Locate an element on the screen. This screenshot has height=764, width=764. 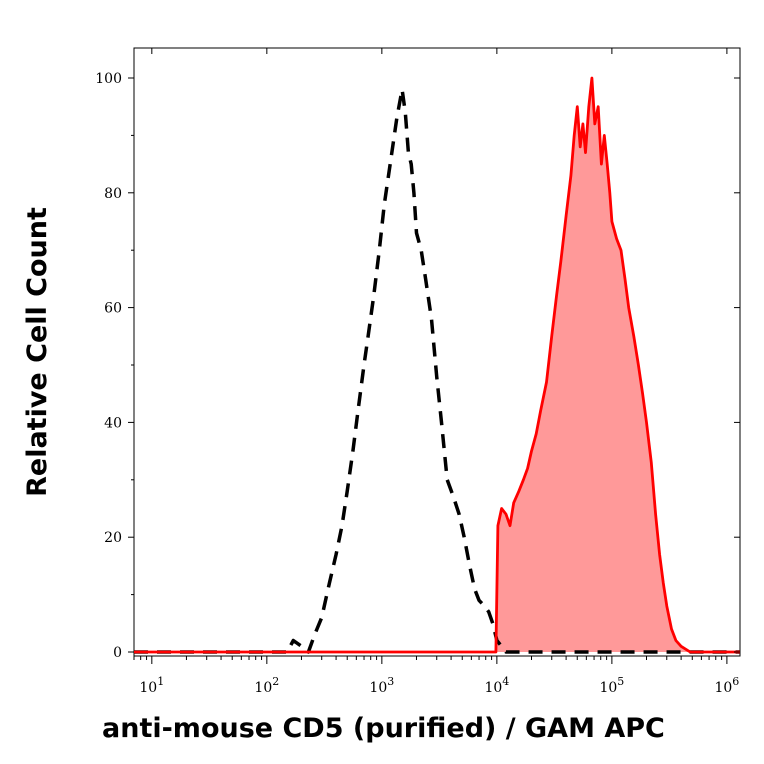
x-tick-label: 10⁵ is located at coordinates (611, 685).